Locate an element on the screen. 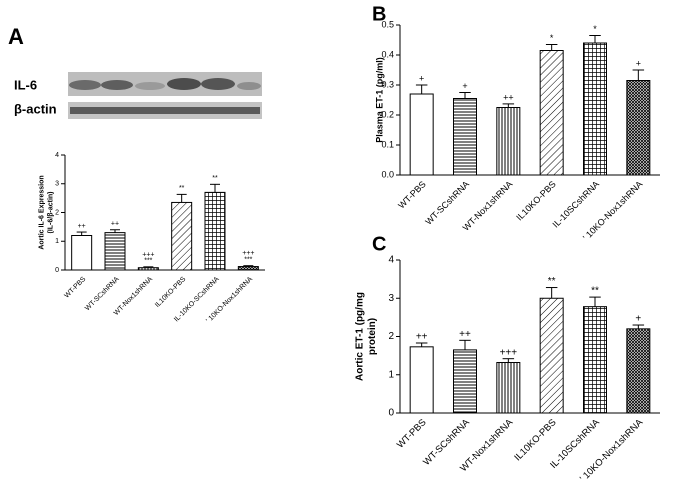 The image size is (673, 493). y-axis-label: (IL-6/β-actin) is located at coordinates (50, 213).